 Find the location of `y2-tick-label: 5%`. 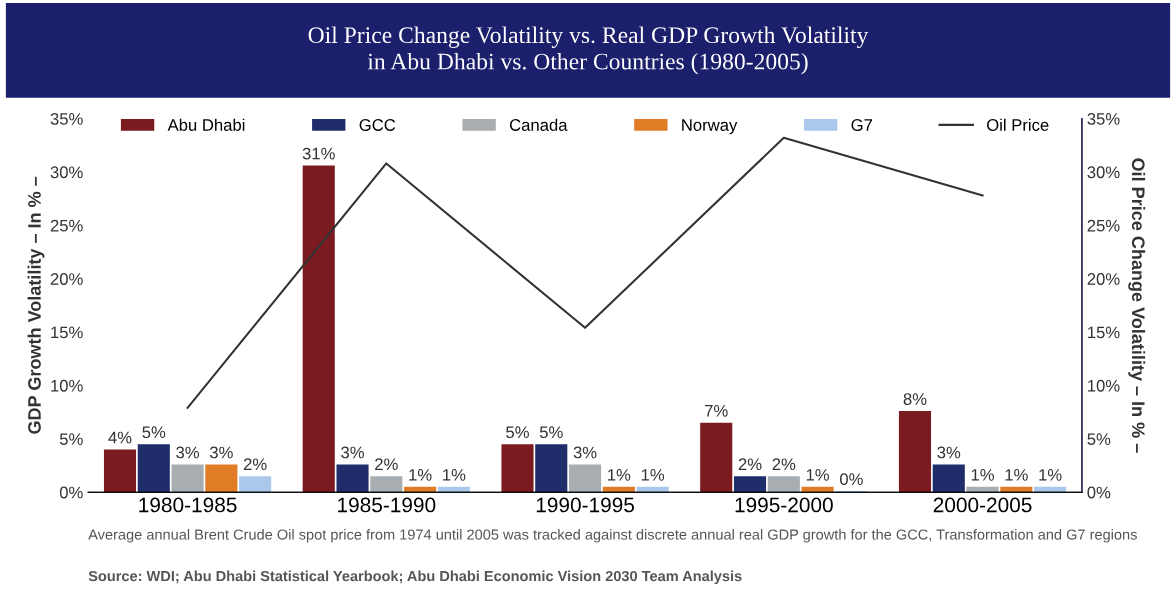

y2-tick-label: 5% is located at coordinates (1099, 439).